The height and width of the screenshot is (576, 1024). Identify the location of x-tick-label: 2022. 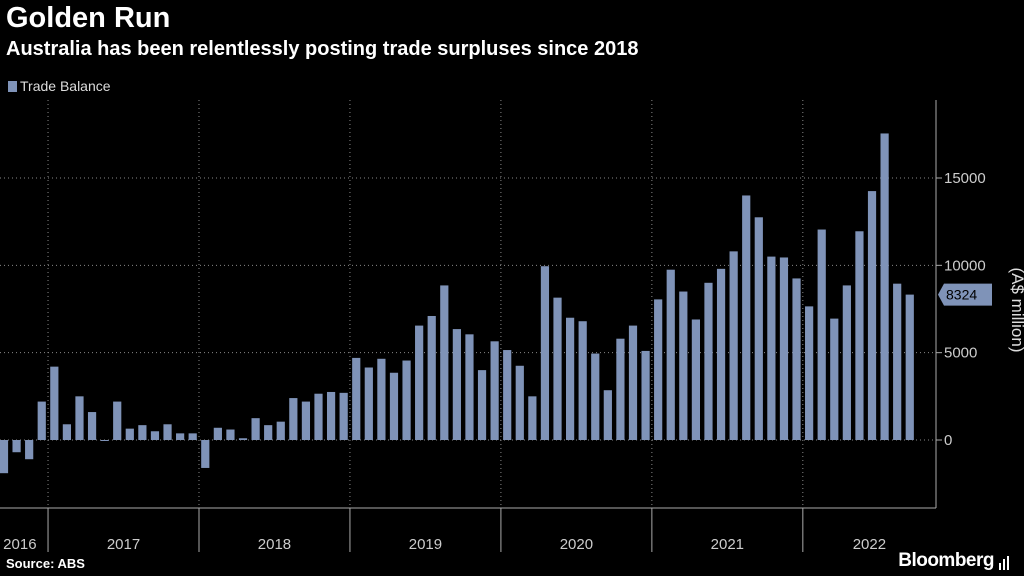
(869, 544).